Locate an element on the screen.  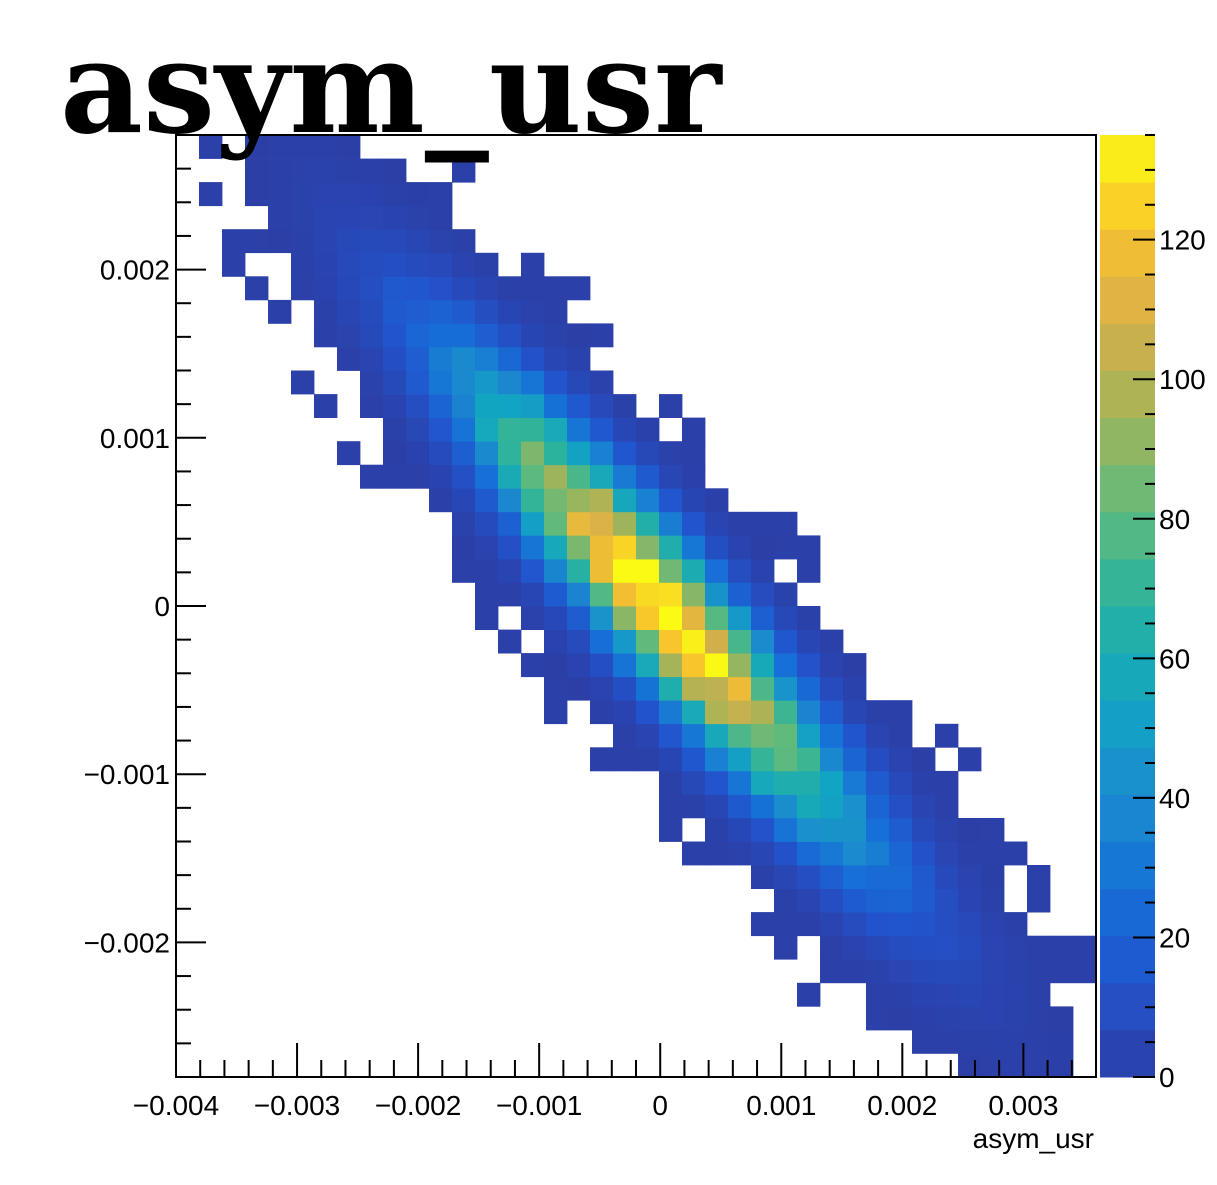
colorbar is located at coordinates (1127, 606).